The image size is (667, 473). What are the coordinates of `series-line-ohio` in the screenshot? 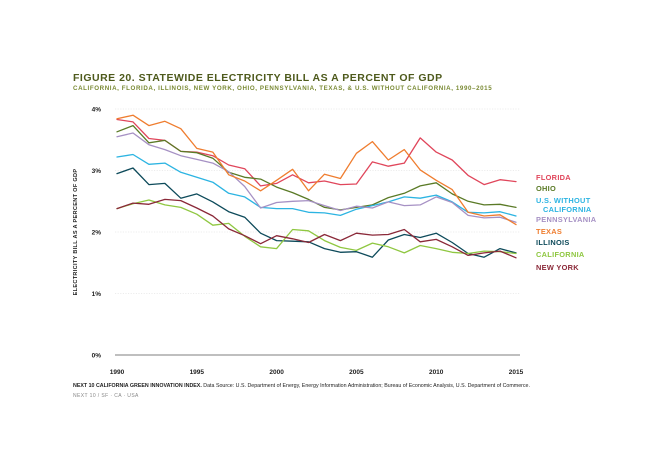 It's located at (316, 167).